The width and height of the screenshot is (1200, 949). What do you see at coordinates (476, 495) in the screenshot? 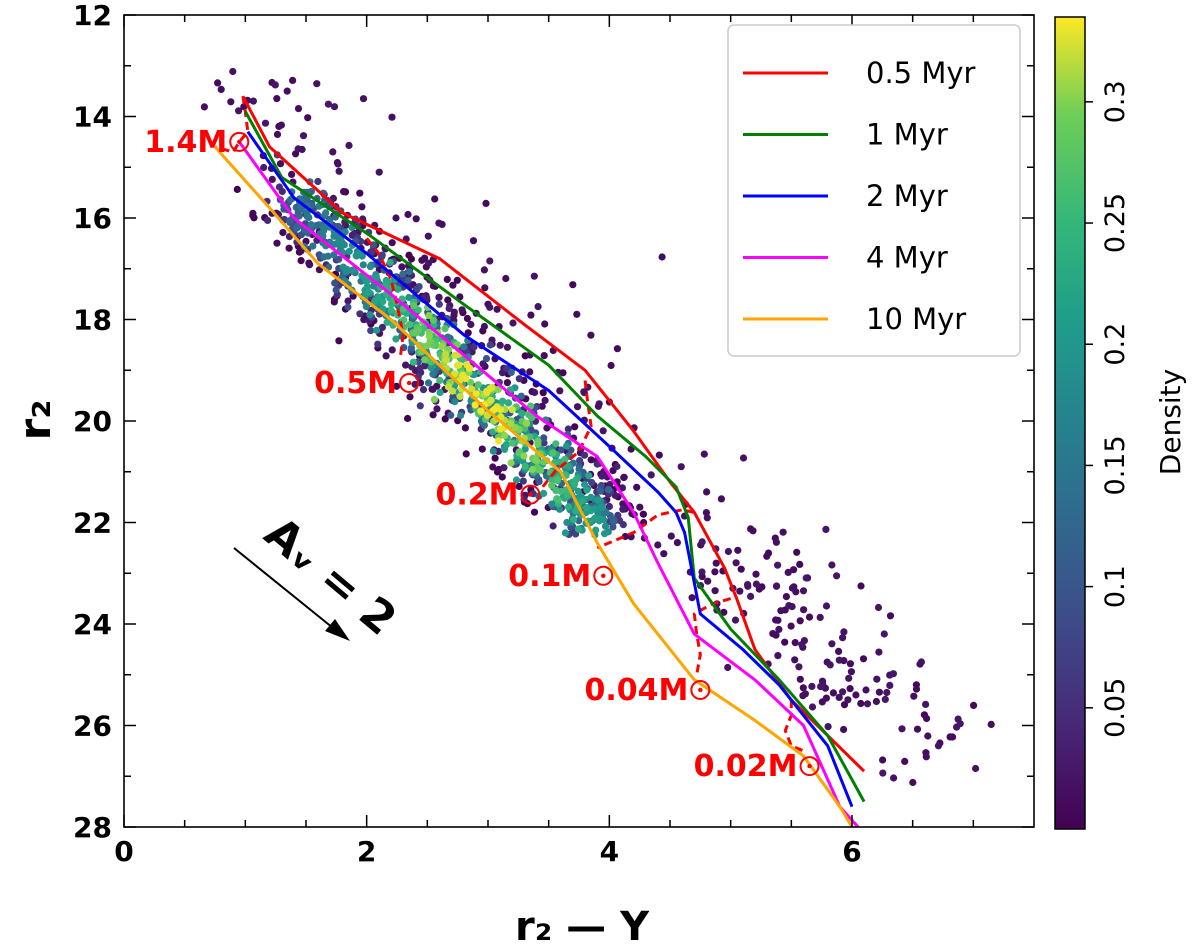
I see `mass-label: 0.2M` at bounding box center [476, 495].